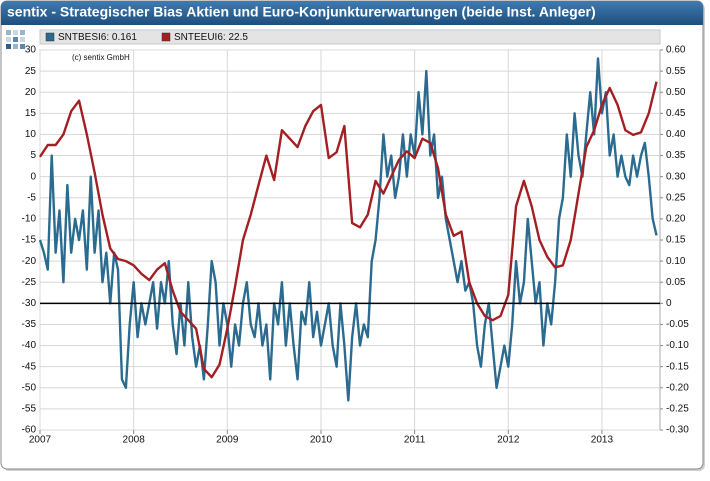  What do you see at coordinates (227, 440) in the screenshot?
I see `x-tick-label: 2009` at bounding box center [227, 440].